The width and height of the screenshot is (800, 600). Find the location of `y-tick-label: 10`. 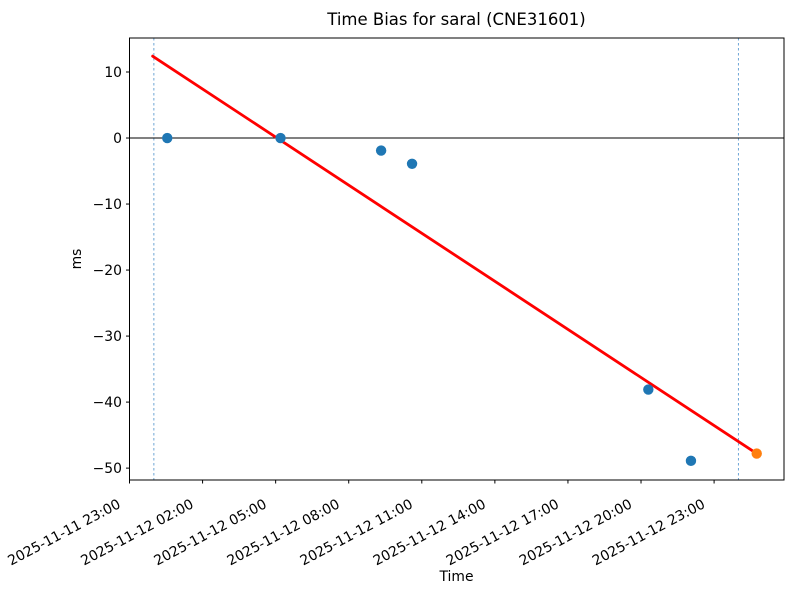

y-tick-label: 10 is located at coordinates (113, 73).